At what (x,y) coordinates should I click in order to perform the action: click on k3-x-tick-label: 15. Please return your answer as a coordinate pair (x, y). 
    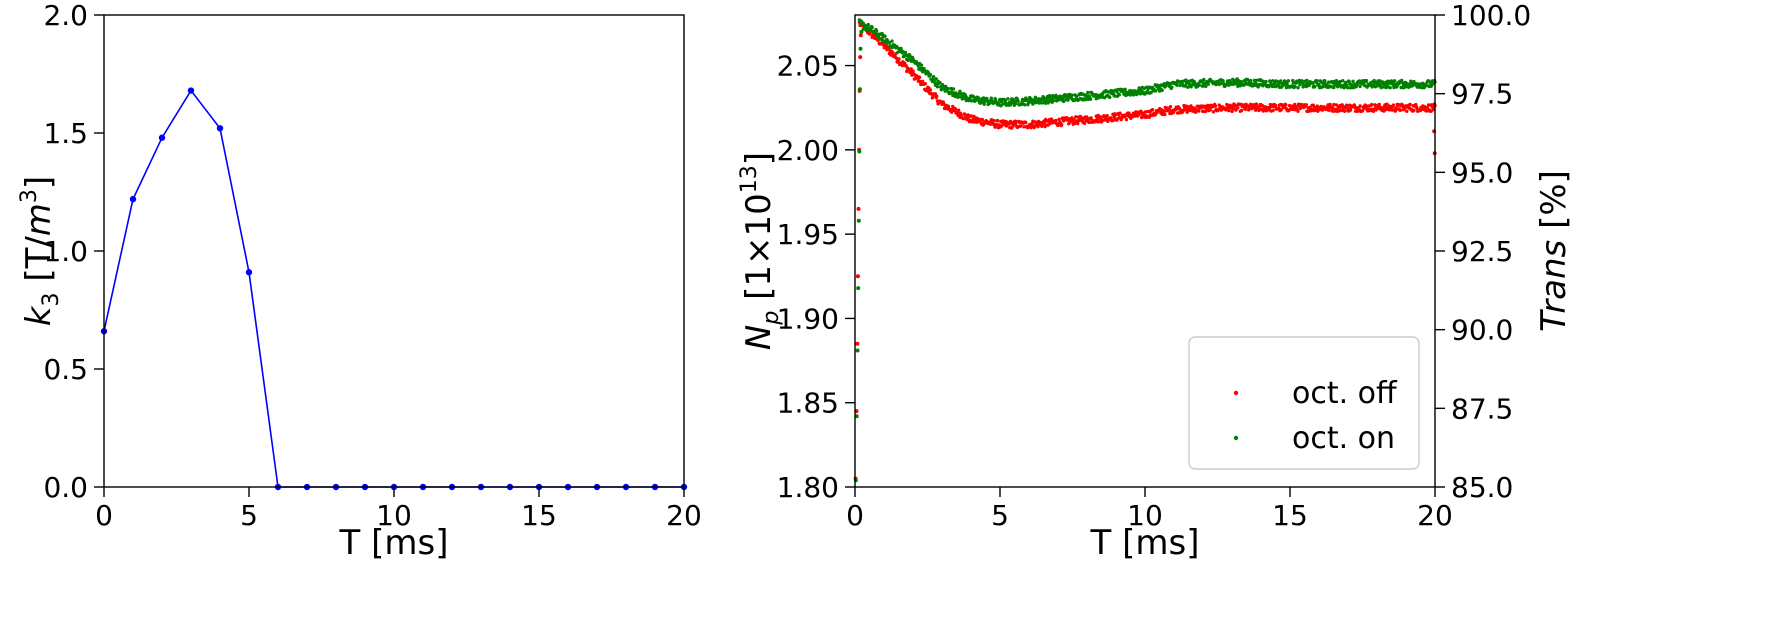
    Looking at the image, I should click on (539, 515).